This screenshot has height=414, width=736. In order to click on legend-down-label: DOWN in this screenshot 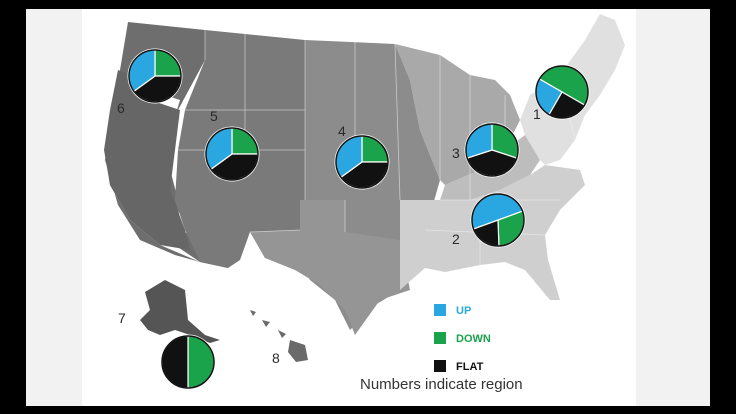, I will do `click(473, 339)`.